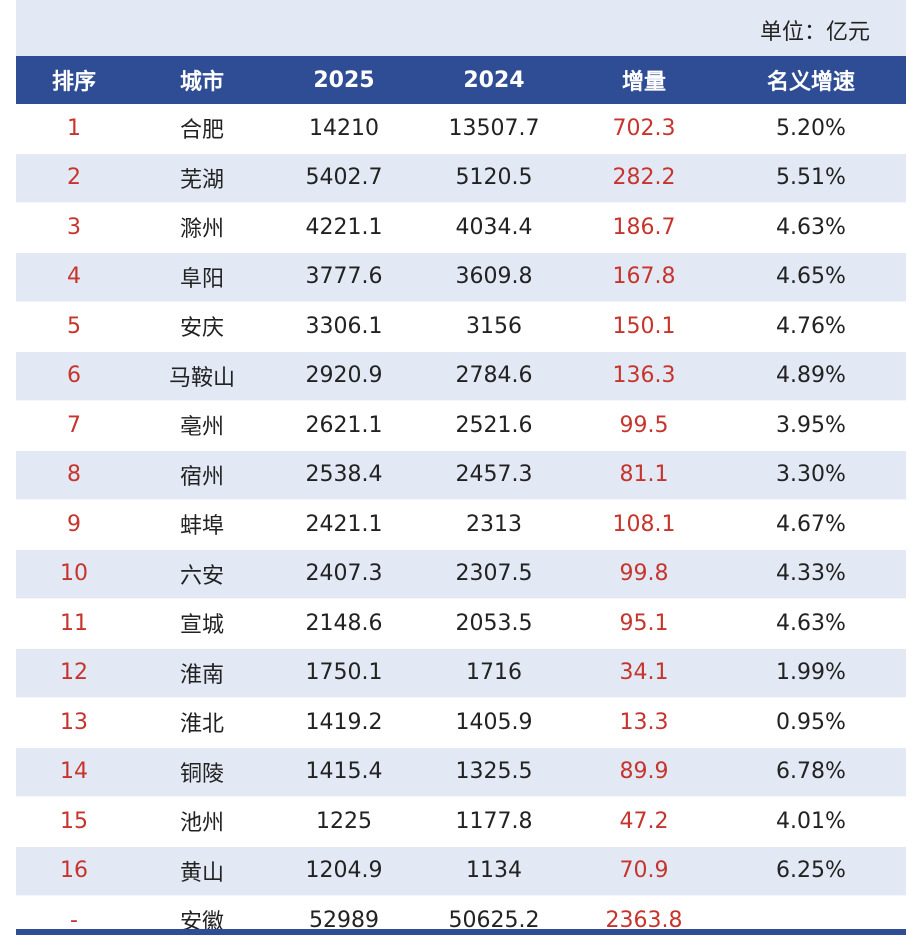  What do you see at coordinates (461, 673) in the screenshot?
I see `table-row: 12 淮南 1750.1 1716 34.1 1.99%` at bounding box center [461, 673].